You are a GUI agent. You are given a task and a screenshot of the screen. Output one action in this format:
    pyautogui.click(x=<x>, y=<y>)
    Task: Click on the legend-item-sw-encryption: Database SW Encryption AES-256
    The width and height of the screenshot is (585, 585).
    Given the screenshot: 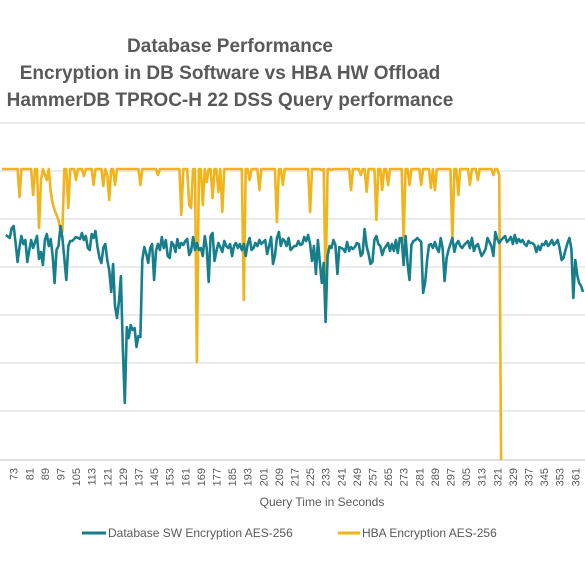 What is the action you would take?
    pyautogui.click(x=187, y=533)
    